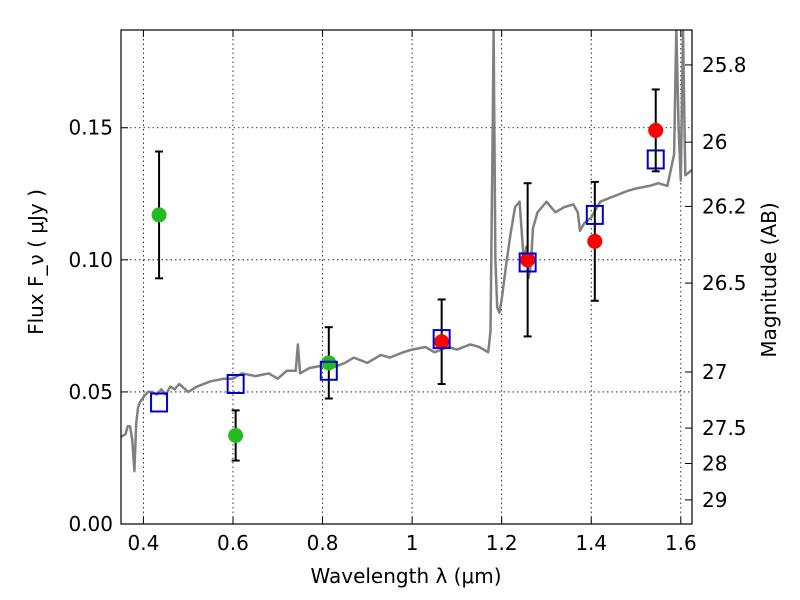  I want to click on x-tick-label: 0.4, so click(143, 543).